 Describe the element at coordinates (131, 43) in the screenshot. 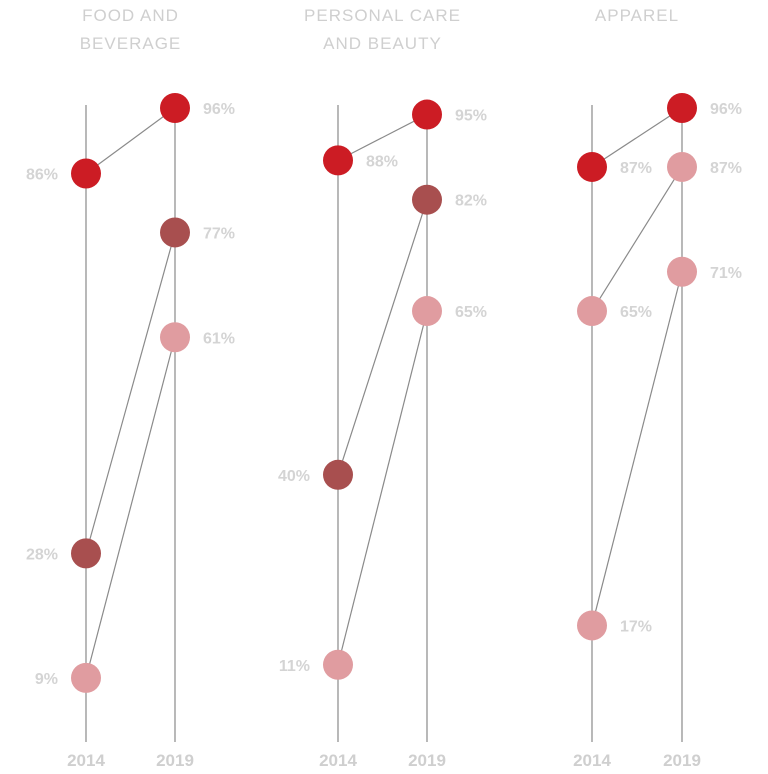

I see `panel-title-line: BEVERAGE` at that location.